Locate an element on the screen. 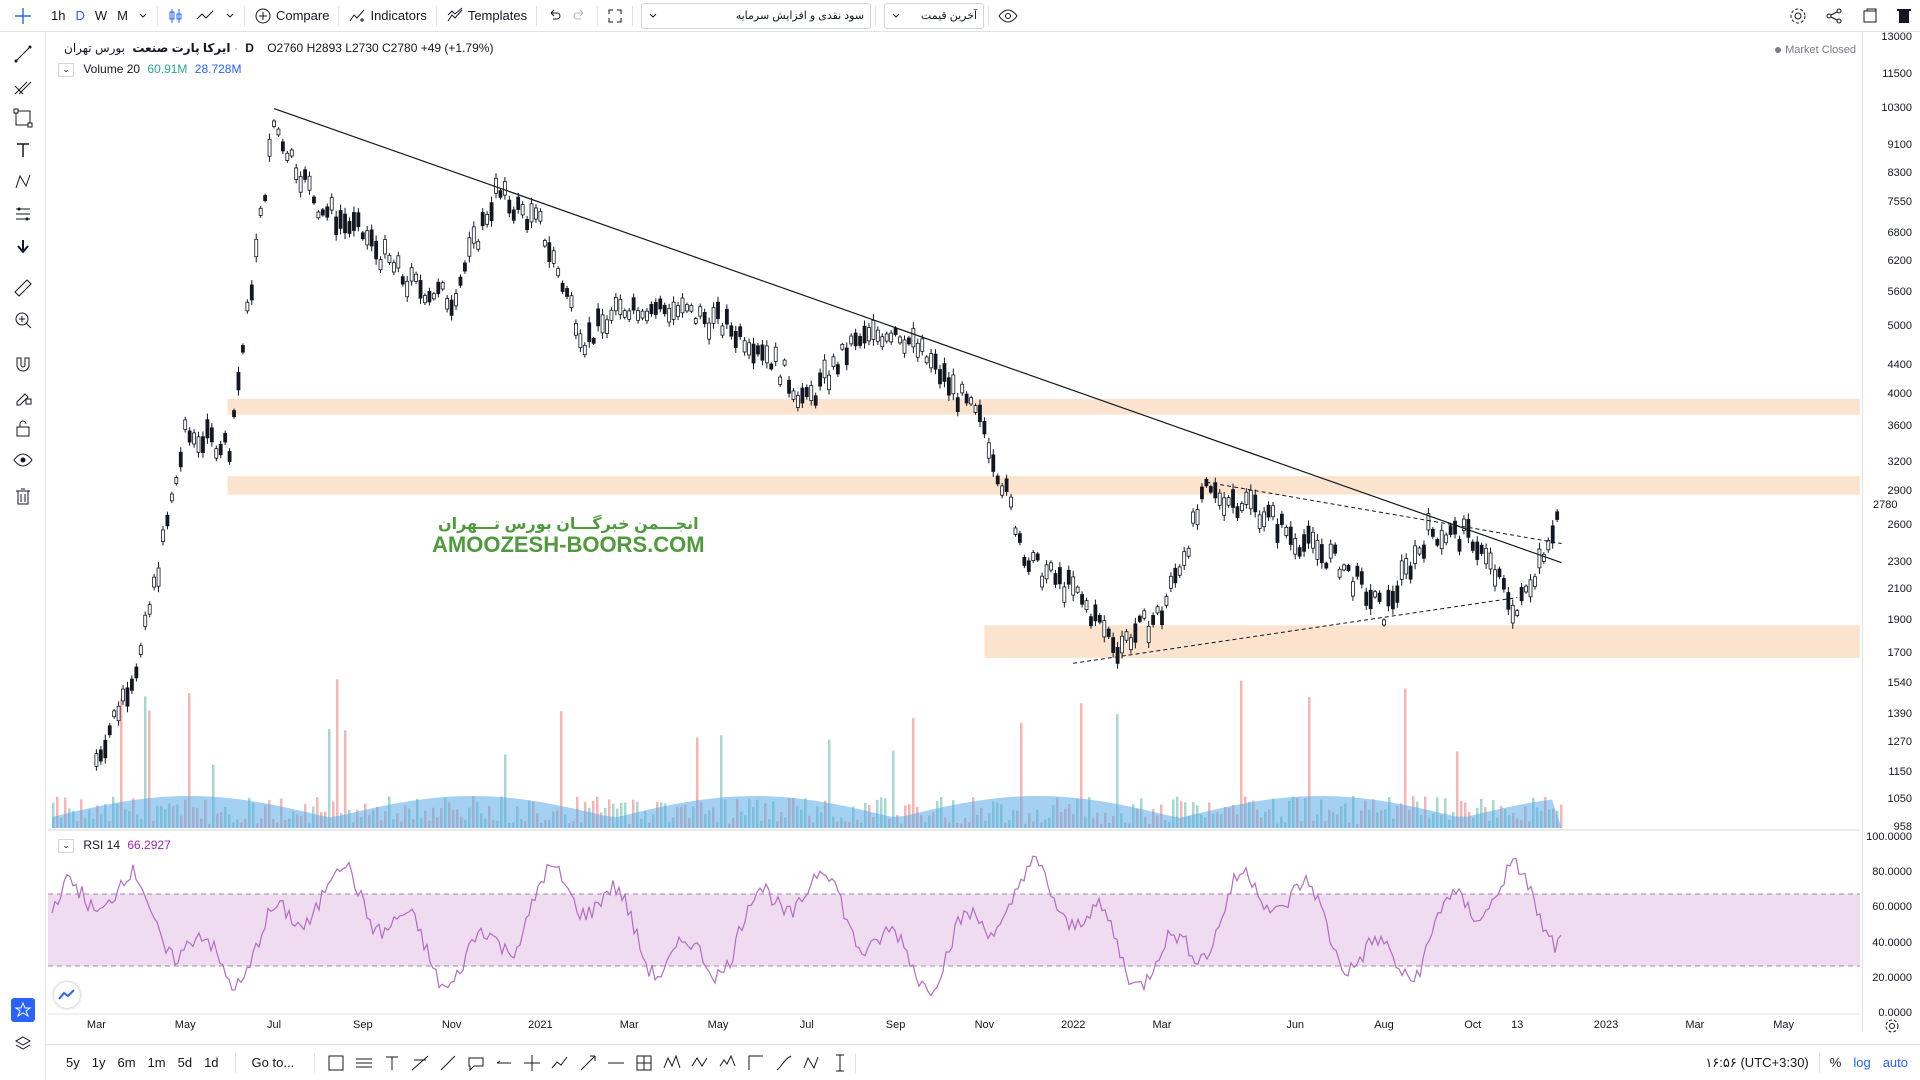 The height and width of the screenshot is (1080, 1920). path-tool-icon is located at coordinates (560, 1063).